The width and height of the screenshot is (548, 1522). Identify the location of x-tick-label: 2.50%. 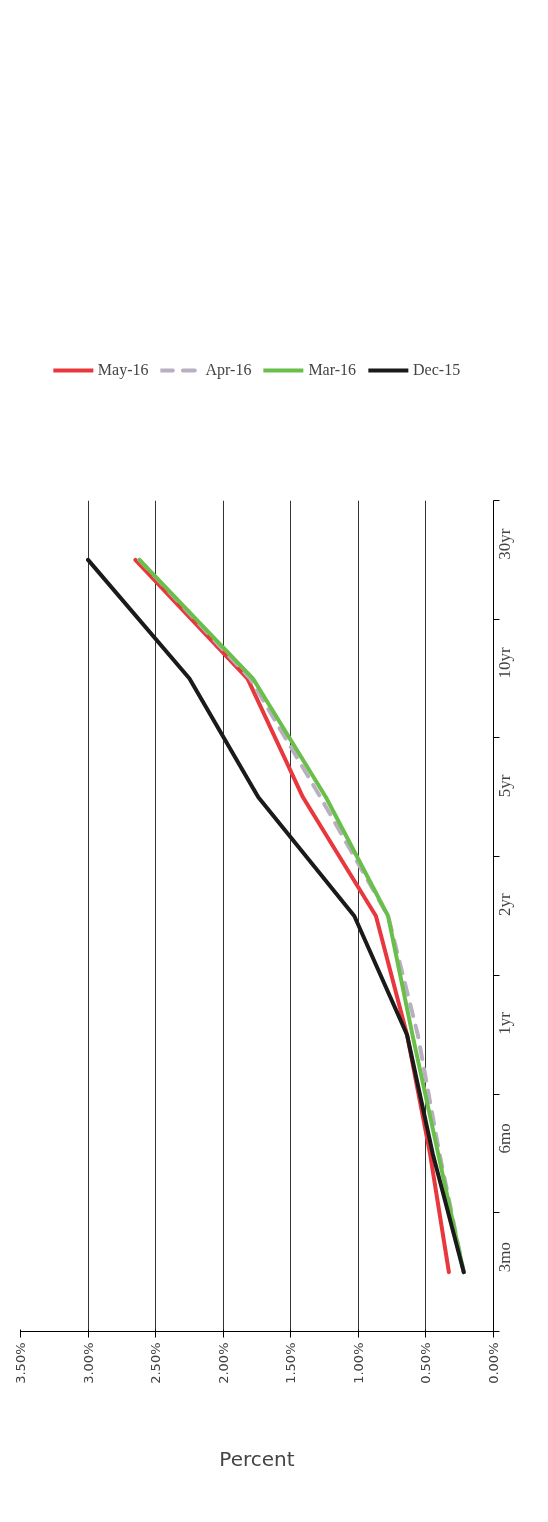
(156, 1363).